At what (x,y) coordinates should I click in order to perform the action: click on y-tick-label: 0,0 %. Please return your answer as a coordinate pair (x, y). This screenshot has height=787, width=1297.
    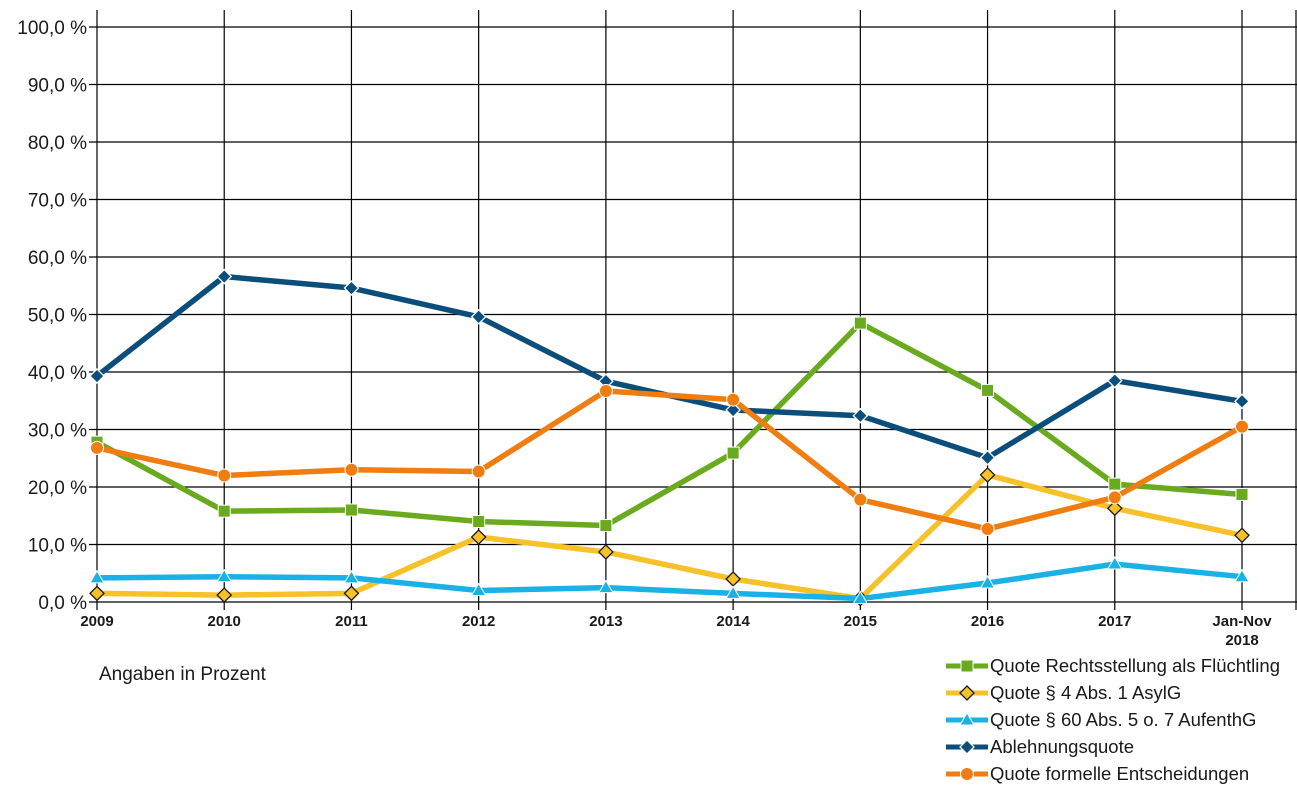
    Looking at the image, I should click on (62, 603).